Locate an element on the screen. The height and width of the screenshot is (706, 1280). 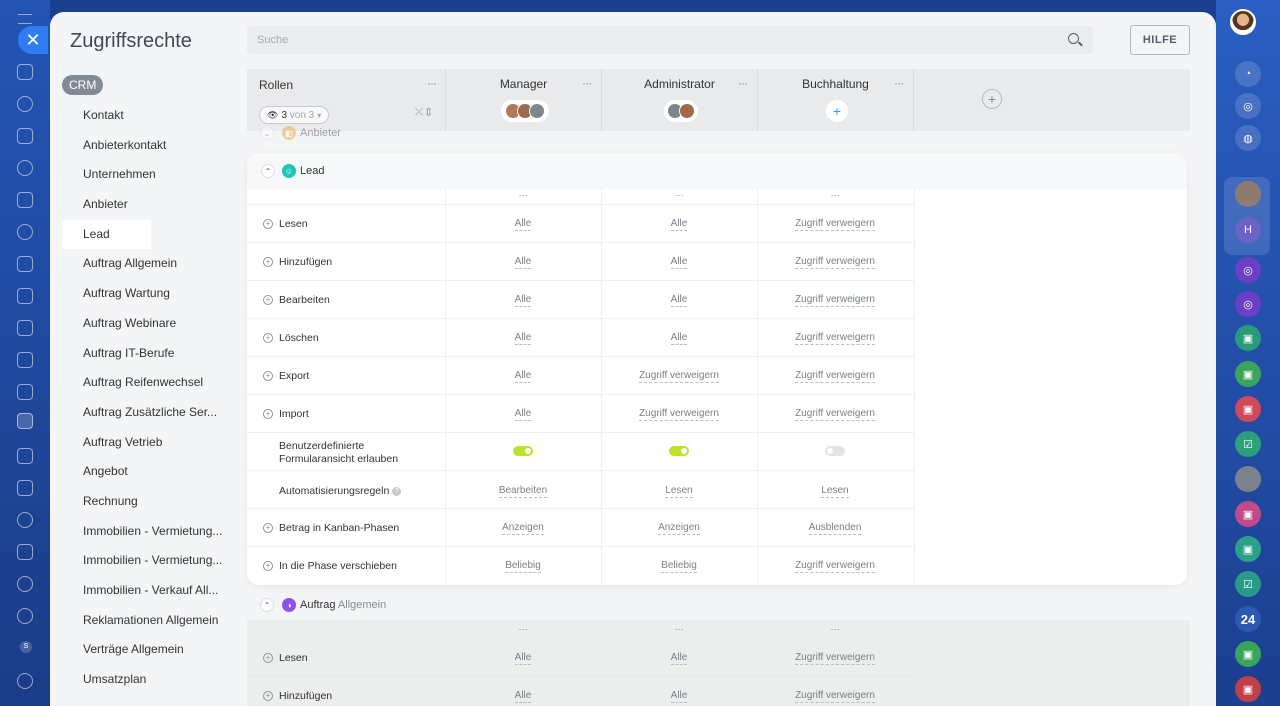
chevron-down-icon: ⌄ is located at coordinates (267, 133).